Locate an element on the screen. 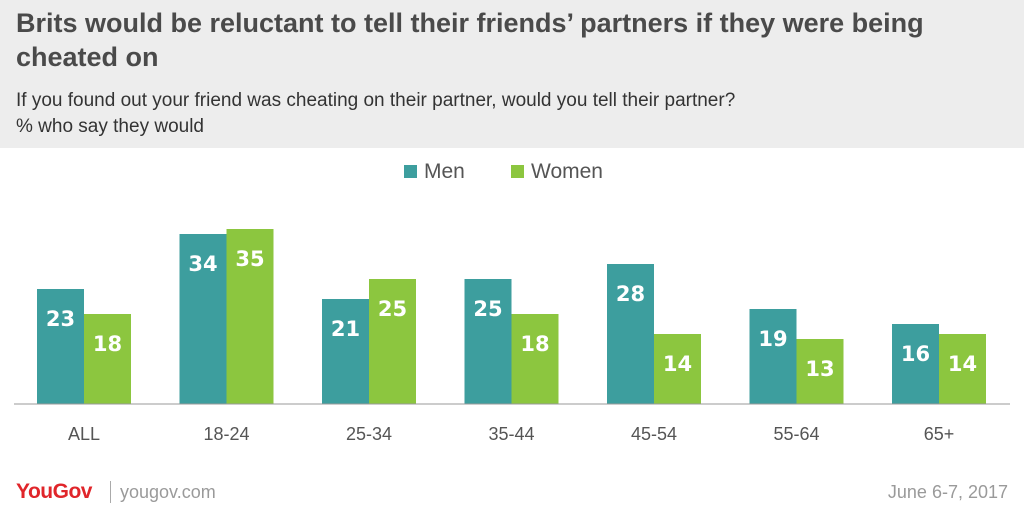 This screenshot has height=512, width=1024. legend-swatch-women is located at coordinates (517, 171).